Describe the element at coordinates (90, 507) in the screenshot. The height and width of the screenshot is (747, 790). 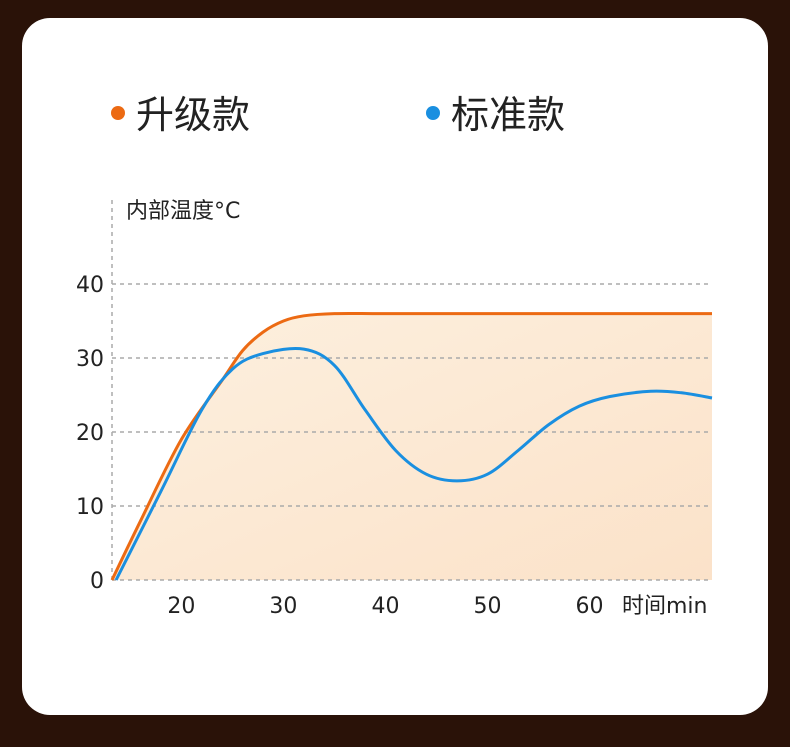
I see `y-tick-label: 10` at that location.